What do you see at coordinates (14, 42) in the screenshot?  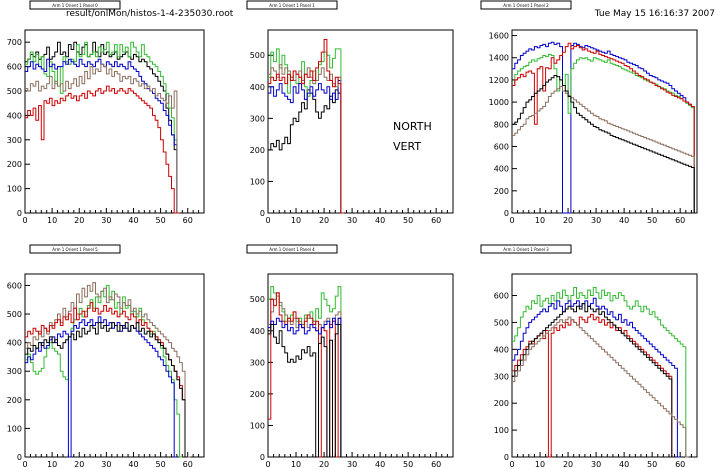 I see `y-tick-label: 700` at bounding box center [14, 42].